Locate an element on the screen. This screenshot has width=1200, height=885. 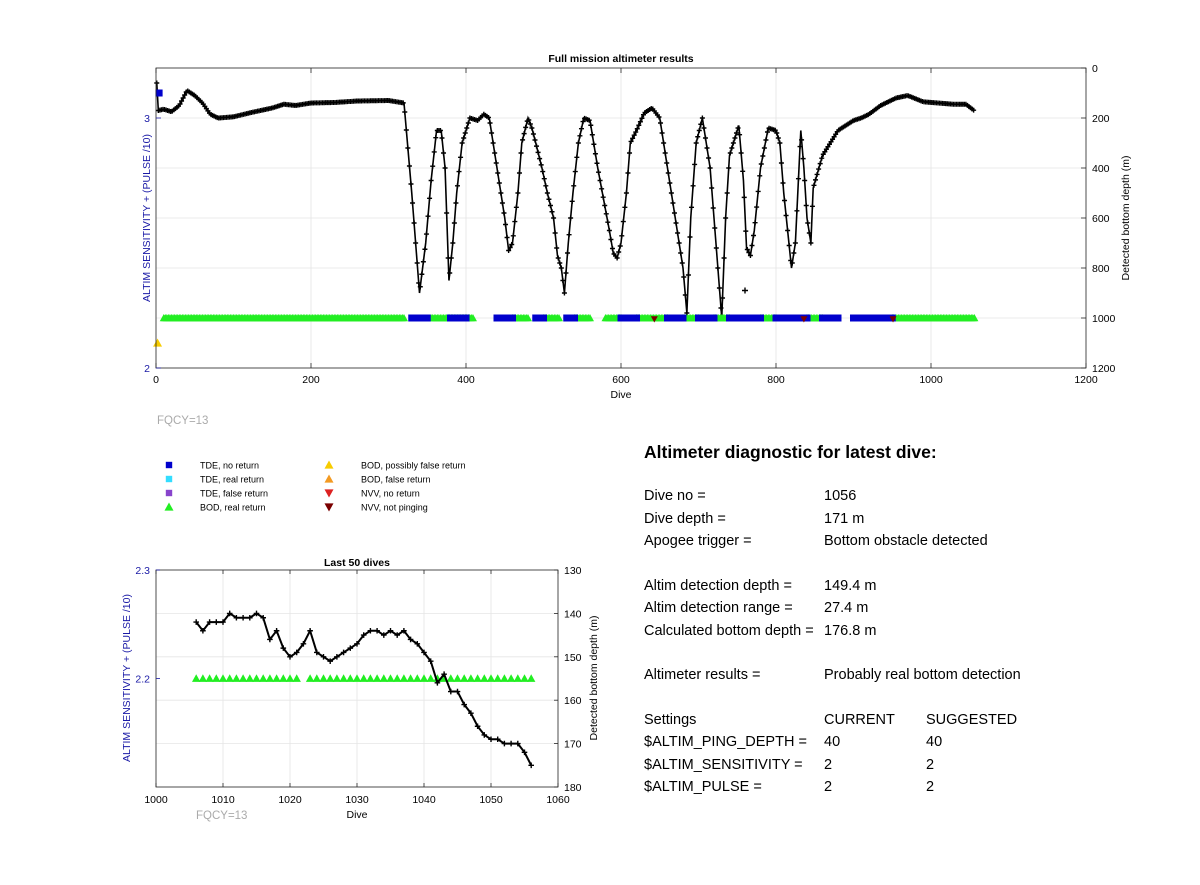
small-ytick-left-label: 2.3 is located at coordinates (142, 571).